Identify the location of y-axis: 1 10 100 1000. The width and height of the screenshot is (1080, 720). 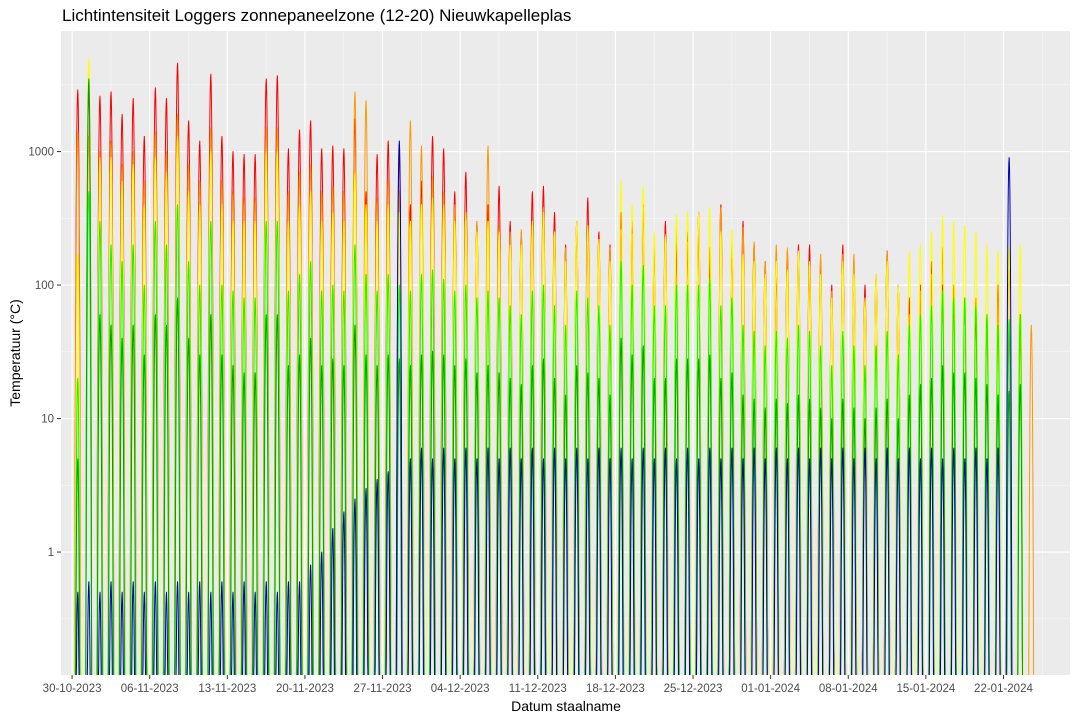
(44, 353).